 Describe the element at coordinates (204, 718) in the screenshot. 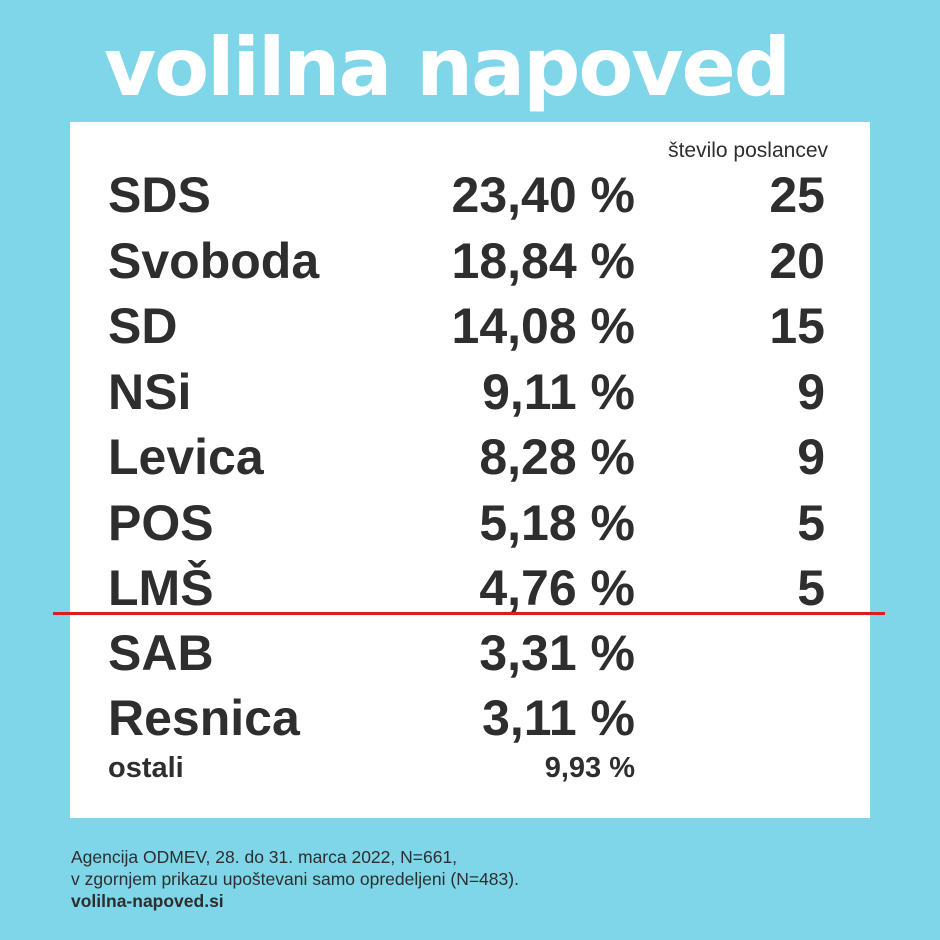

I see `party-name: Resnica` at that location.